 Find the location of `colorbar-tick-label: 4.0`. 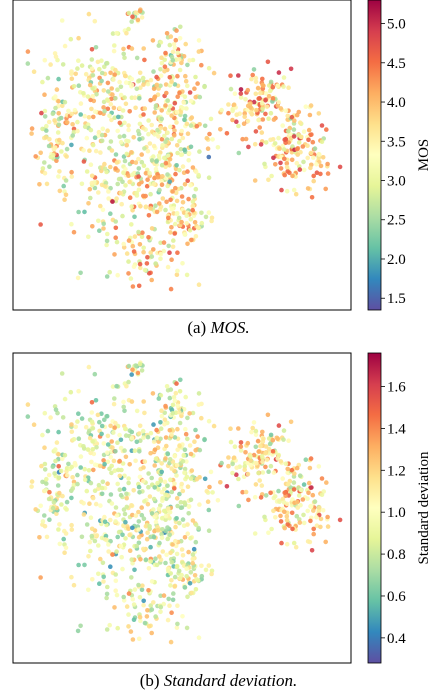

colorbar-tick-label: 4.0 is located at coordinates (396, 103).